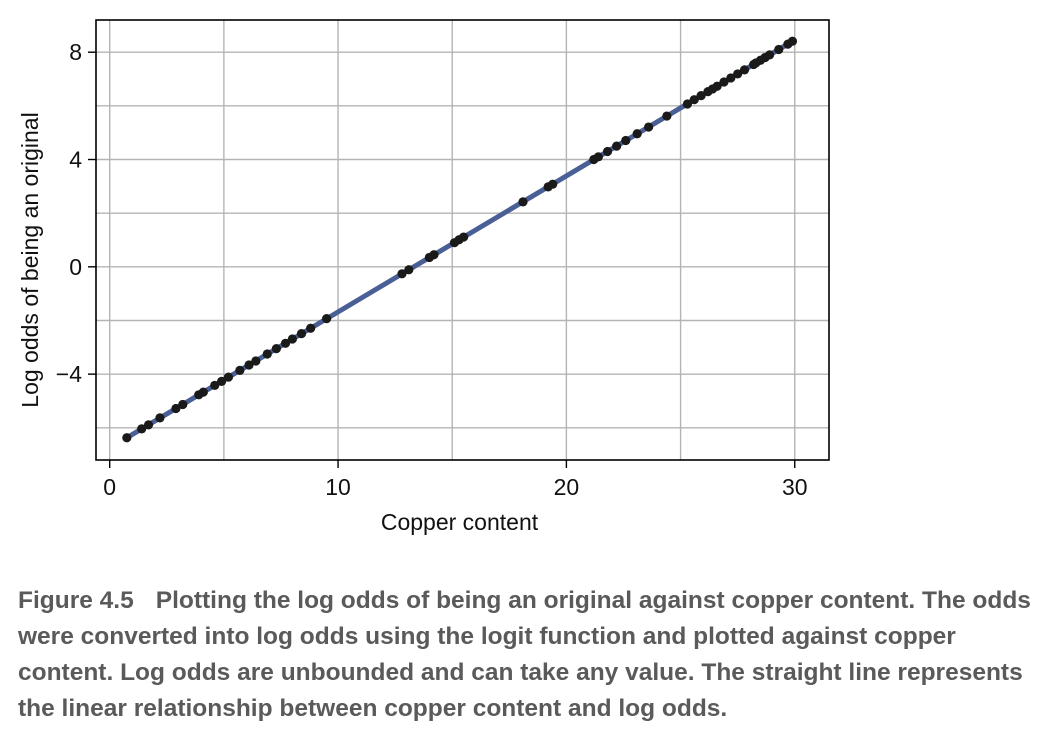 Image resolution: width=1058 pixels, height=744 pixels. I want to click on x-tick-label: 0, so click(109, 487).